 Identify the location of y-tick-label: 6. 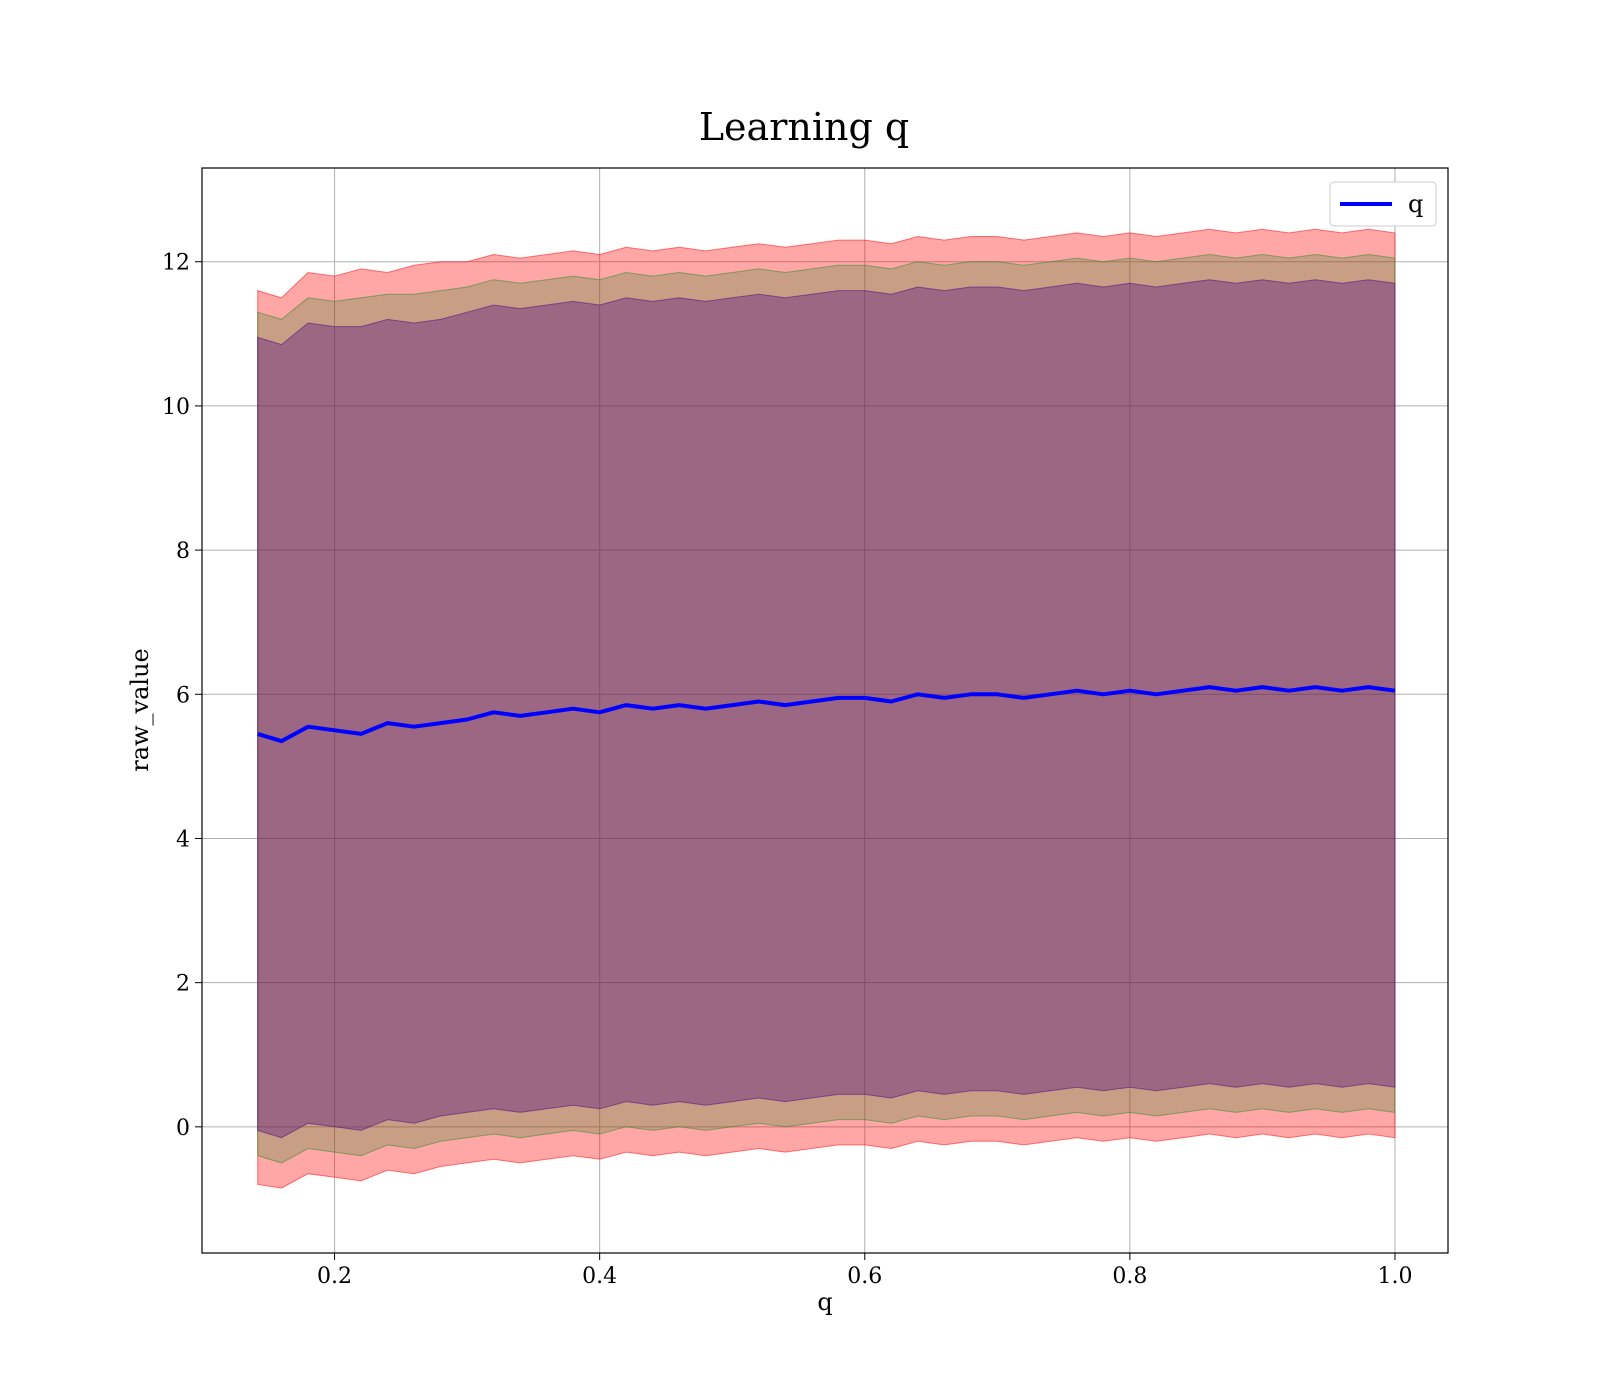
(183, 695).